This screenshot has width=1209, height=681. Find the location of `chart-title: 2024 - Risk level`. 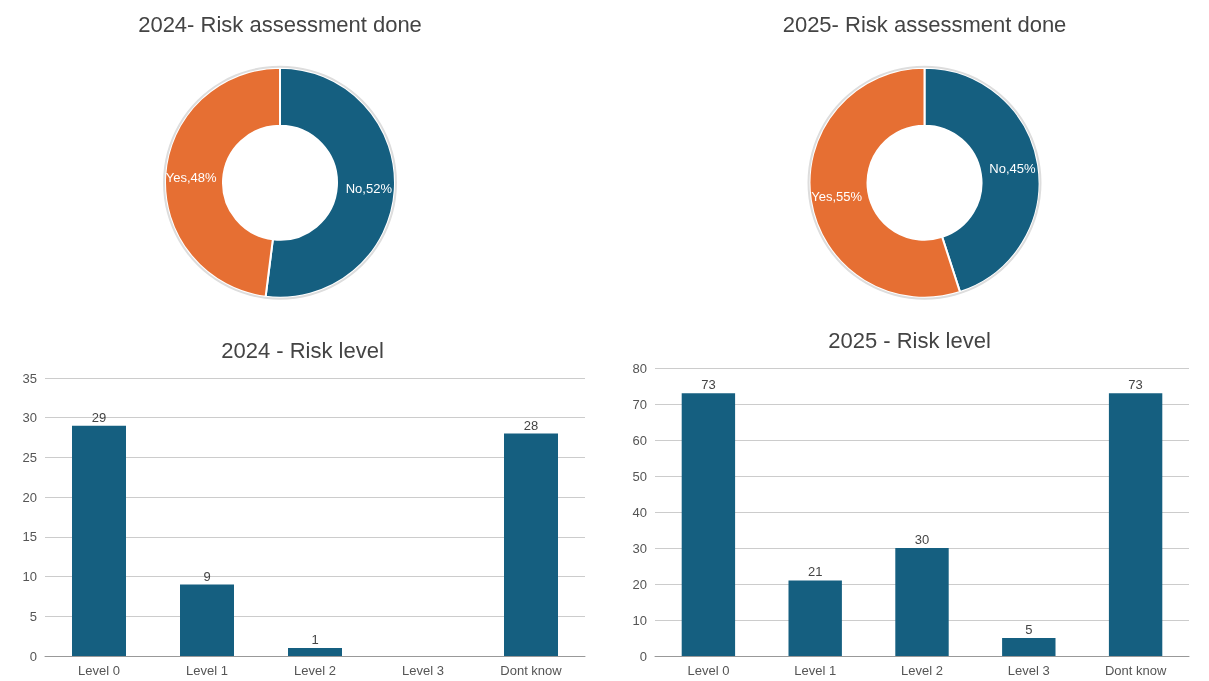

chart-title: 2024 - Risk level is located at coordinates (302, 350).